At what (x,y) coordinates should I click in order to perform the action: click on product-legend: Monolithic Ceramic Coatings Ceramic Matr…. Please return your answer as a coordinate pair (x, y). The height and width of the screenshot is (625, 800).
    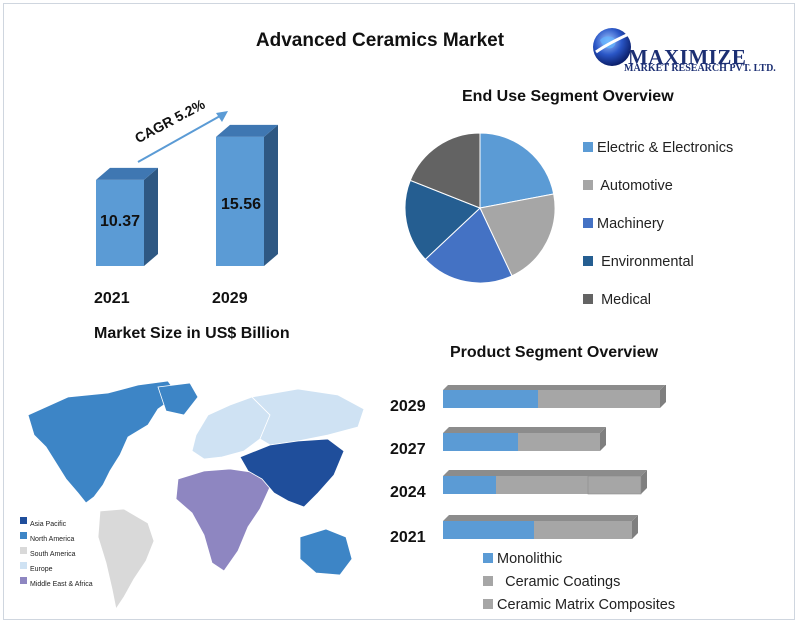
    Looking at the image, I should click on (579, 582).